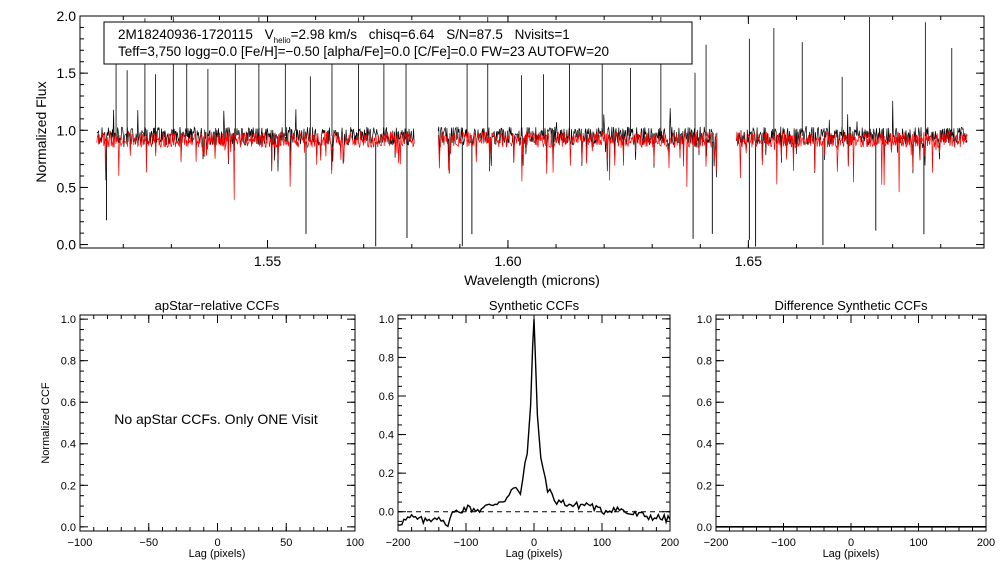  I want to click on vhelio-subscript: helio, so click(282, 40).